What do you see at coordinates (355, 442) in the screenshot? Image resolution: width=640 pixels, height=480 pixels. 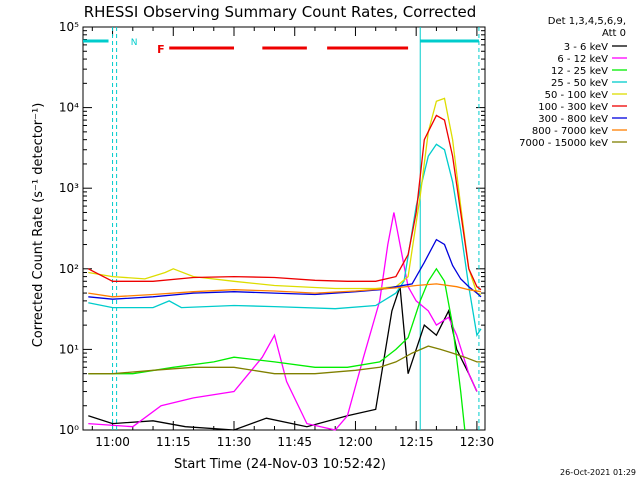 I see `x-tick-label: 12:00` at bounding box center [355, 442].